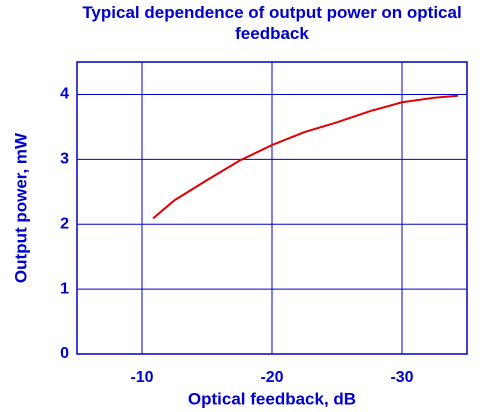 The height and width of the screenshot is (412, 492). Describe the element at coordinates (20, 207) in the screenshot. I see `y-axis-label: Output power, mW` at that location.